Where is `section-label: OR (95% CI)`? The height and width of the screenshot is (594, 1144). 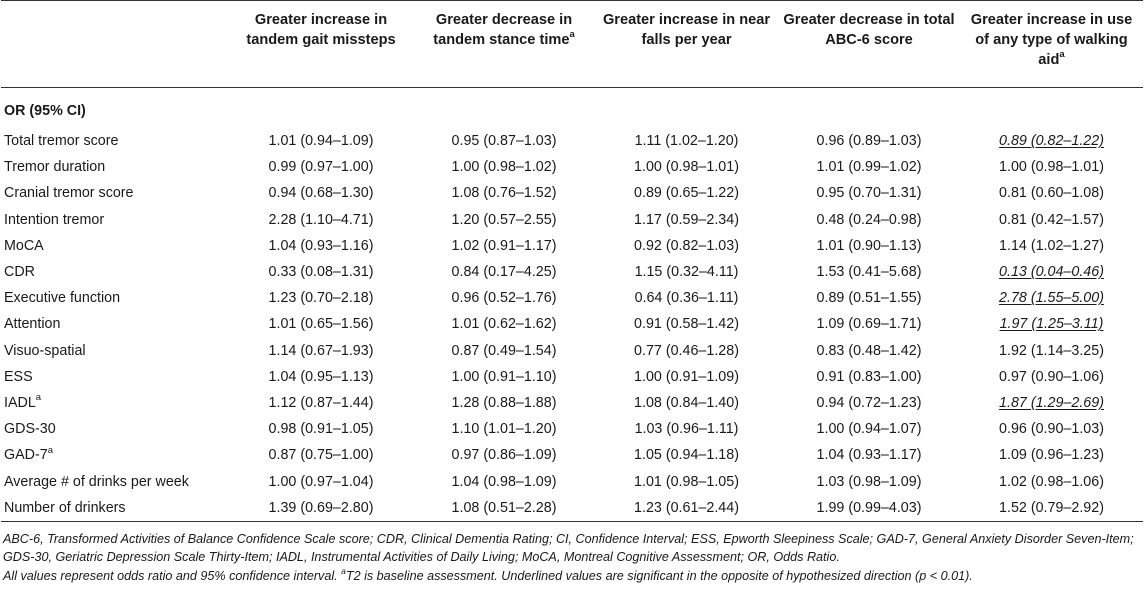 section-label: OR (95% CI) is located at coordinates (45, 111).